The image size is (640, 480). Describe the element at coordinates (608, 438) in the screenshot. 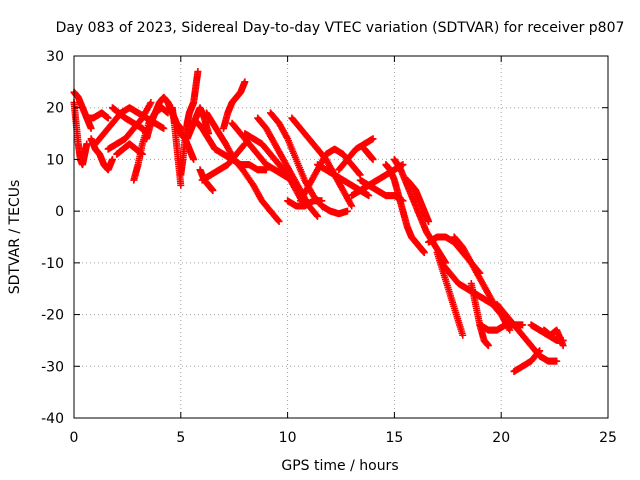

I see `x-tick-label: 25` at that location.